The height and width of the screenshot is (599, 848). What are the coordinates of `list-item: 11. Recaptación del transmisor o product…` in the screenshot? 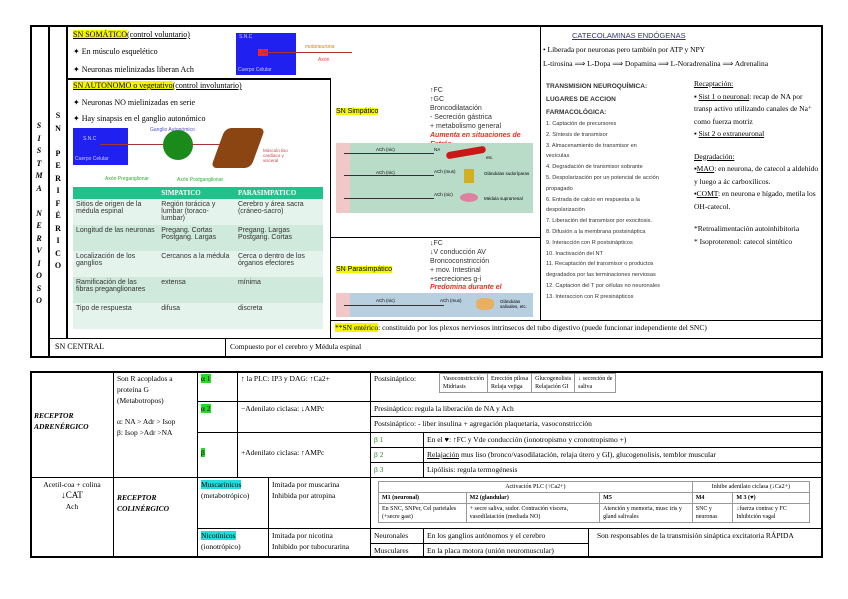 It's located at (600, 264).